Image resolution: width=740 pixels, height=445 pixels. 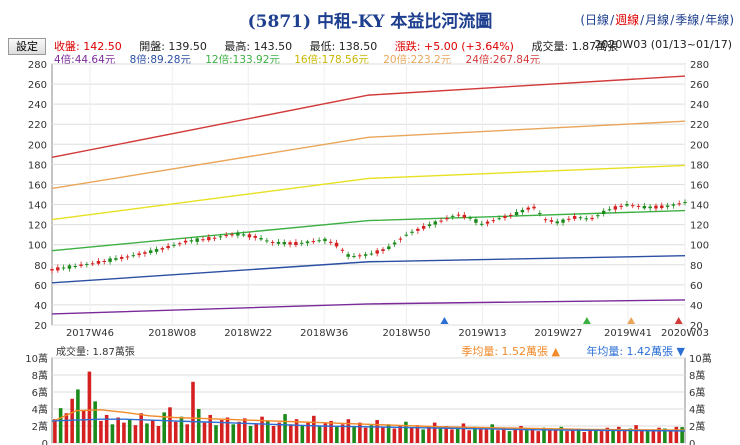 I want to click on y-tick-right: 260, so click(x=699, y=85).